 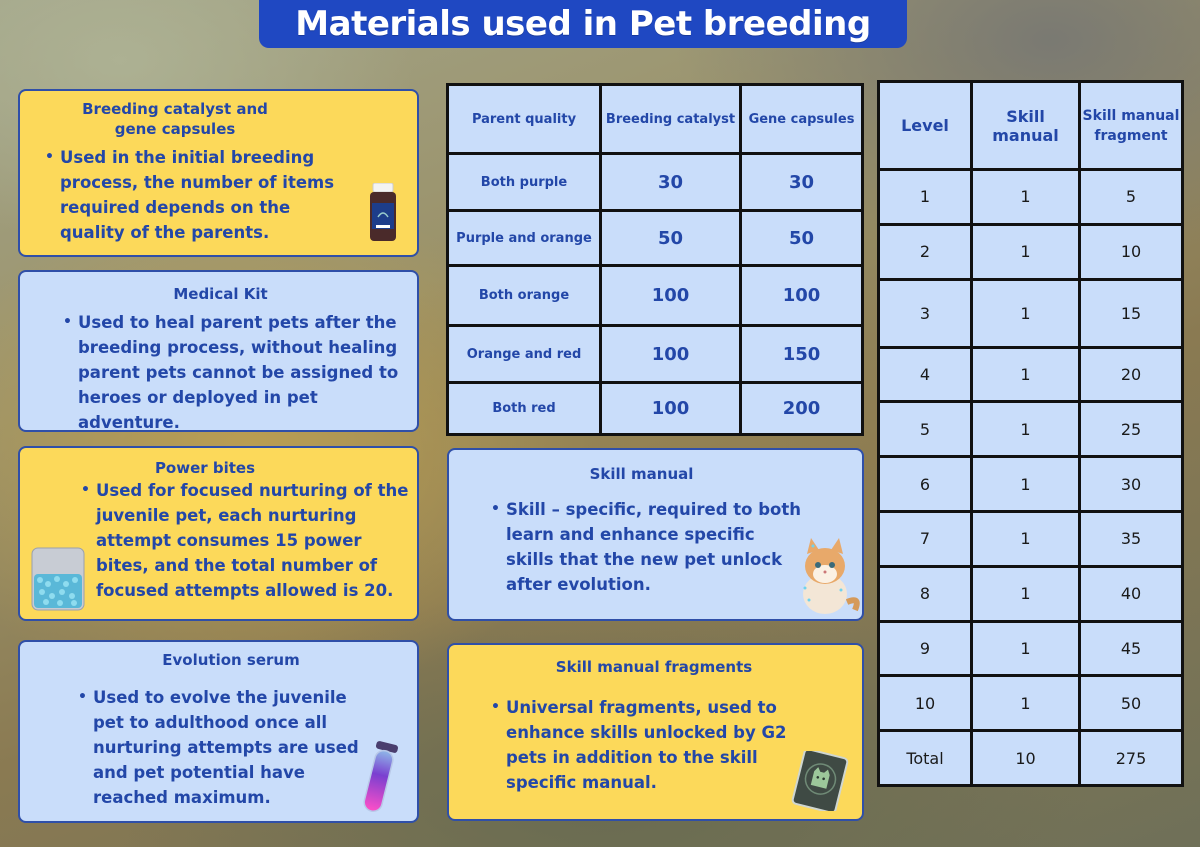 I want to click on table-cell: 4, so click(x=925, y=374).